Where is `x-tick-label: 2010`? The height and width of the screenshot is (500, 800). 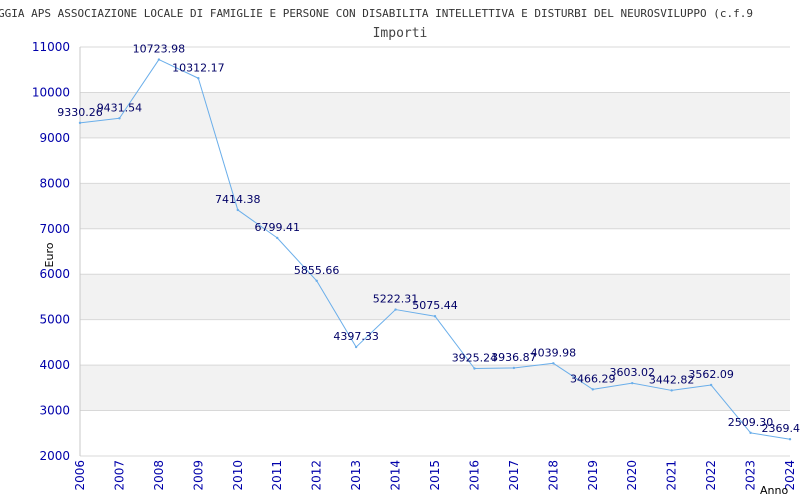 x-tick-label: 2010 is located at coordinates (238, 475).